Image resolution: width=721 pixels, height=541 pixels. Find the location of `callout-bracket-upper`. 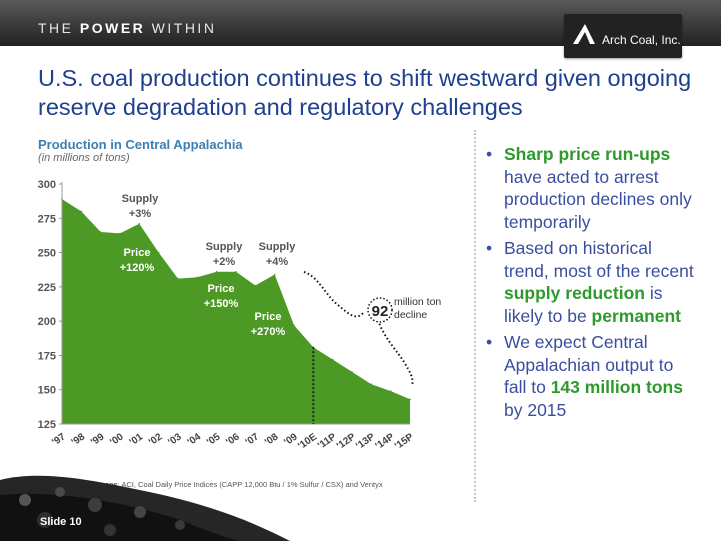

callout-bracket-upper is located at coordinates (334, 294).